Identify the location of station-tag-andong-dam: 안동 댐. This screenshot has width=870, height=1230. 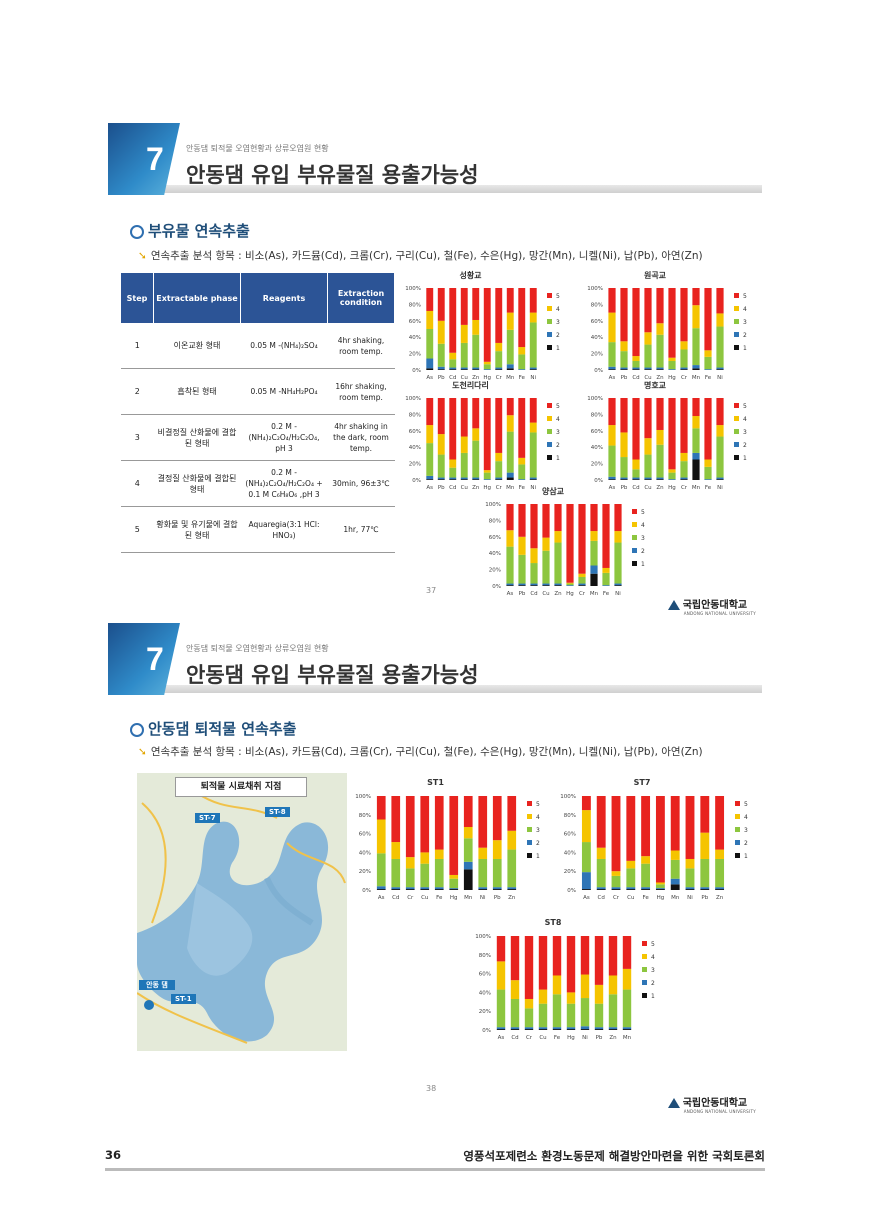
(157, 985).